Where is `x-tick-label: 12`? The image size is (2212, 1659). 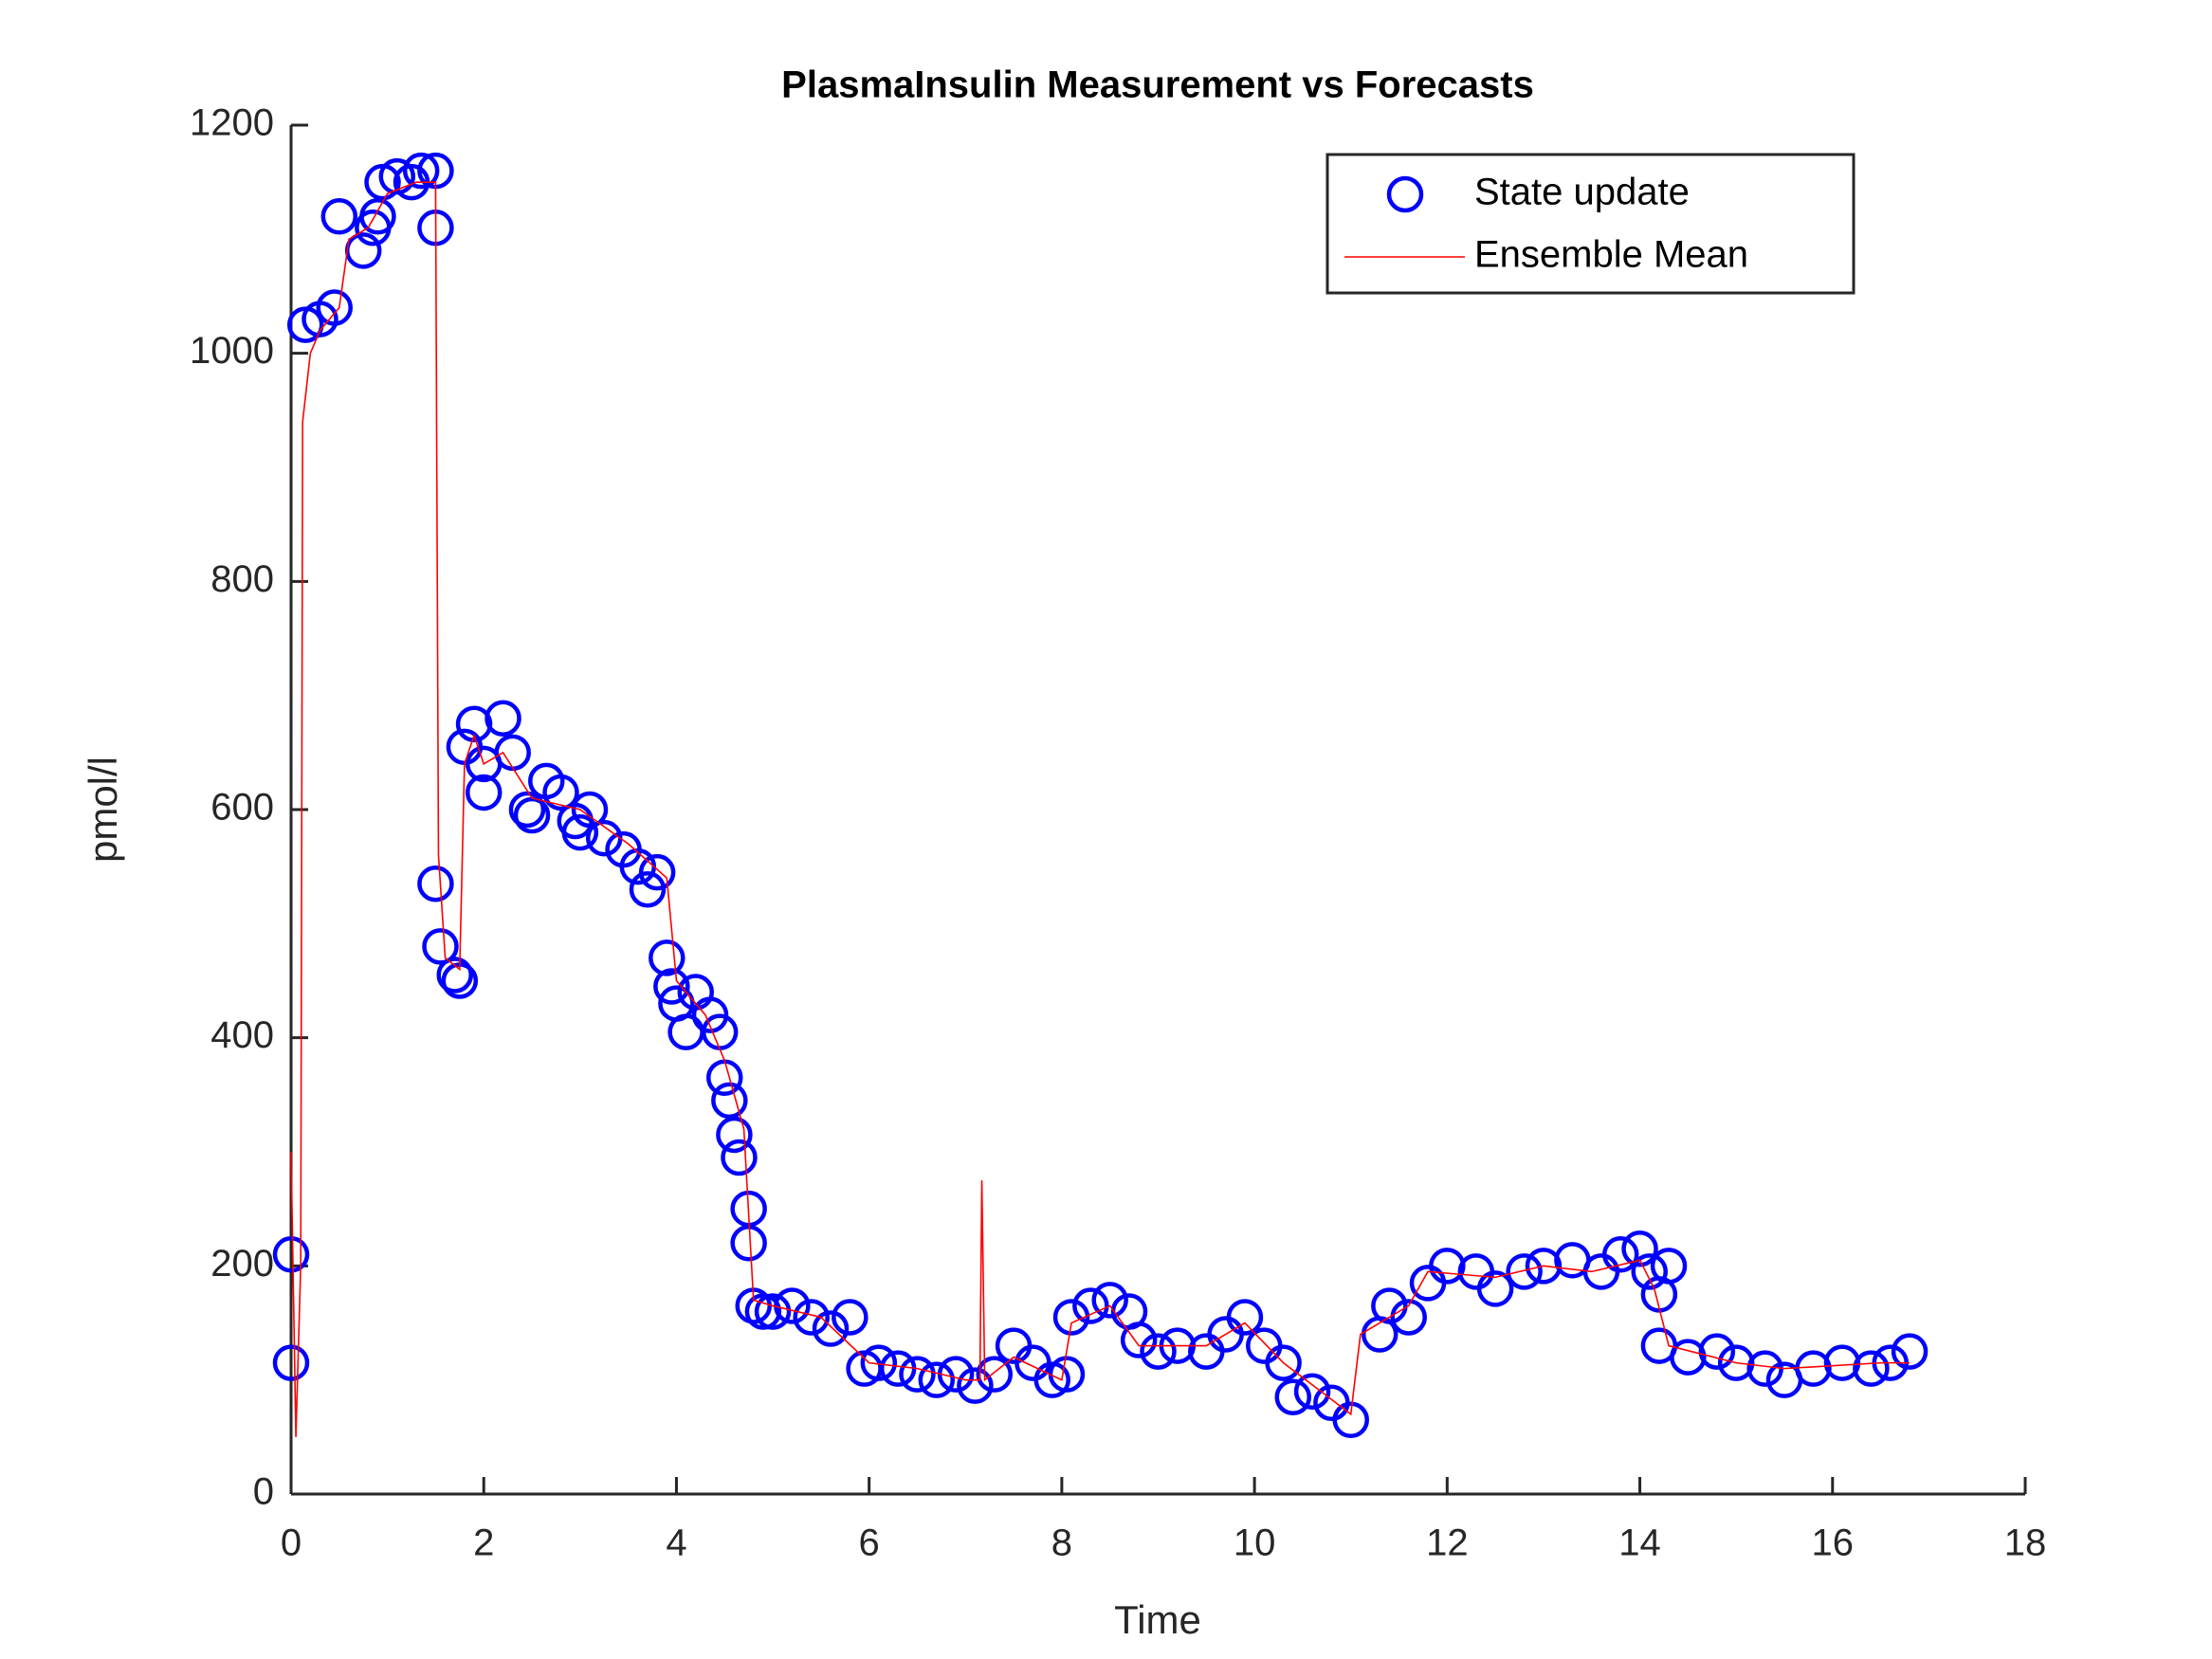 x-tick-label: 12 is located at coordinates (1447, 1543).